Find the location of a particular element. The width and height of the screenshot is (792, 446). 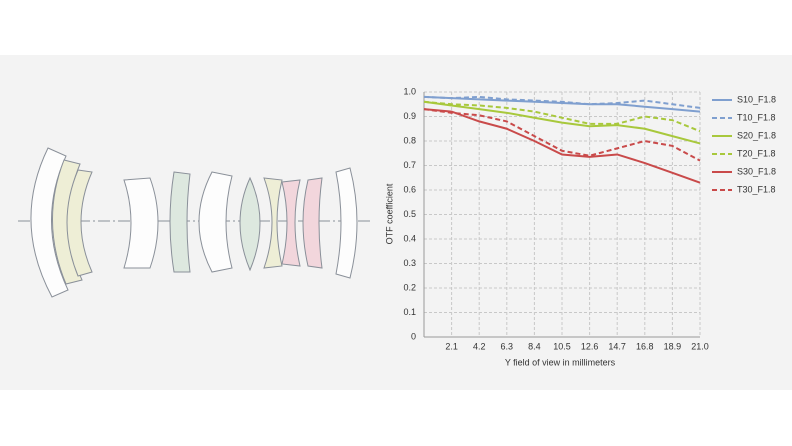

legend-label: T30_F1.8 is located at coordinates (756, 189).